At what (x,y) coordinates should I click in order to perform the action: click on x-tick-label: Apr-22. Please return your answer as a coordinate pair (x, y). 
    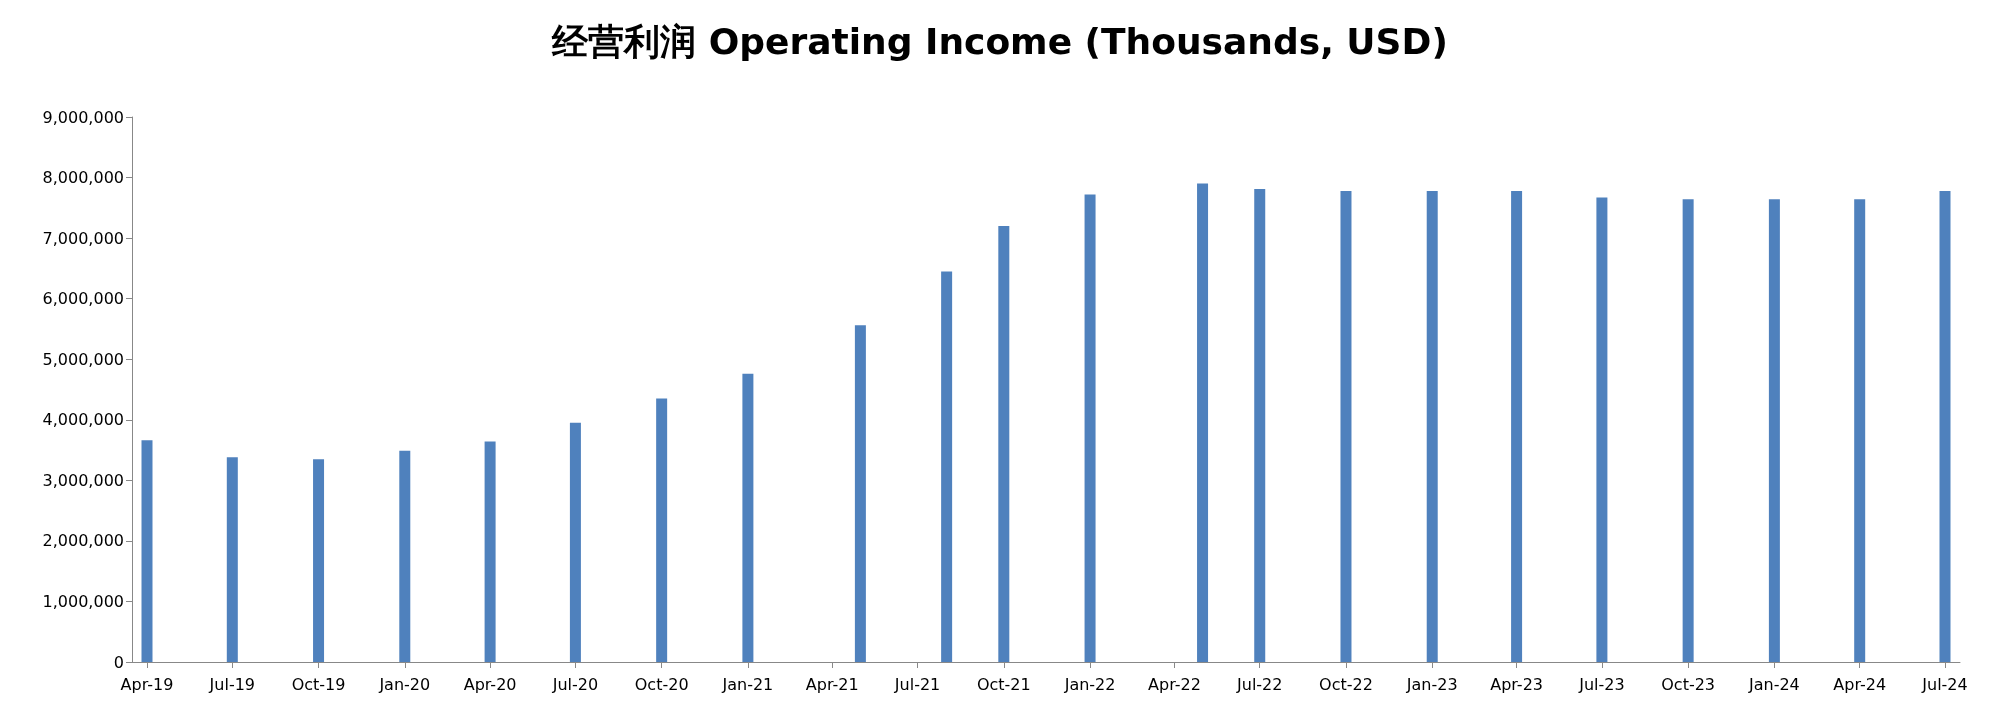
    Looking at the image, I should click on (1174, 684).